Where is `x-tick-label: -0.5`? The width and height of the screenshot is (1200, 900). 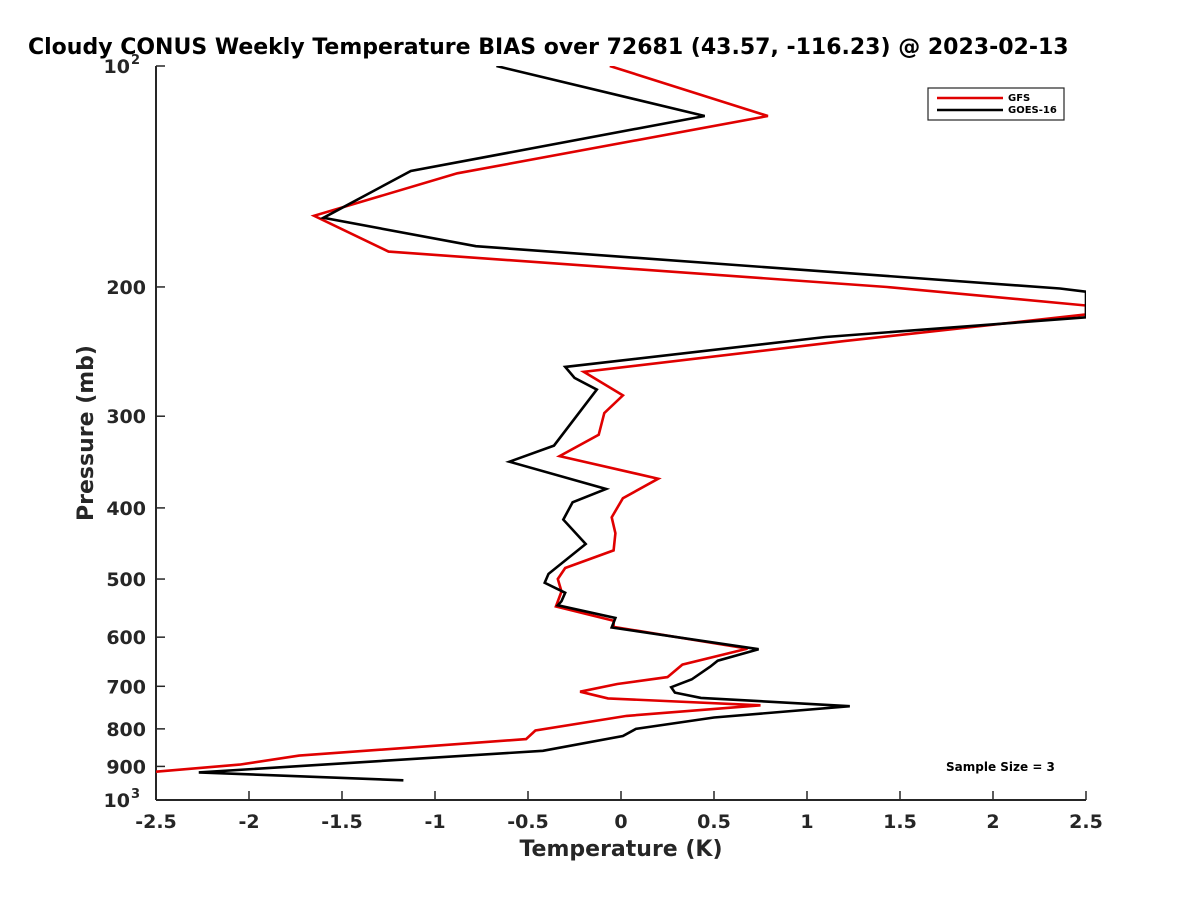 x-tick-label: -0.5 is located at coordinates (528, 822).